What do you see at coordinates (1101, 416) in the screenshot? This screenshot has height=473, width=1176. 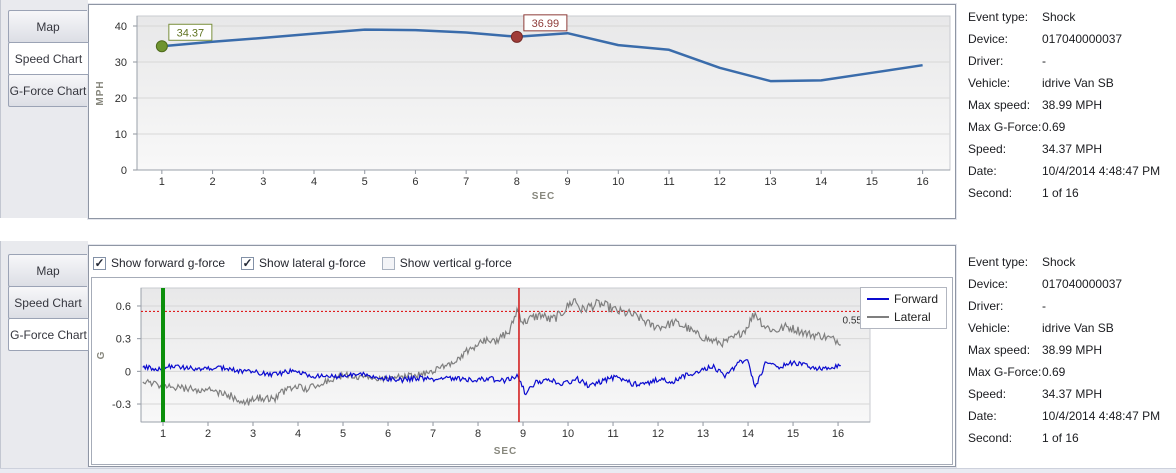 I see `detail-value: 10/4/2014 4:48:47 PM` at bounding box center [1101, 416].